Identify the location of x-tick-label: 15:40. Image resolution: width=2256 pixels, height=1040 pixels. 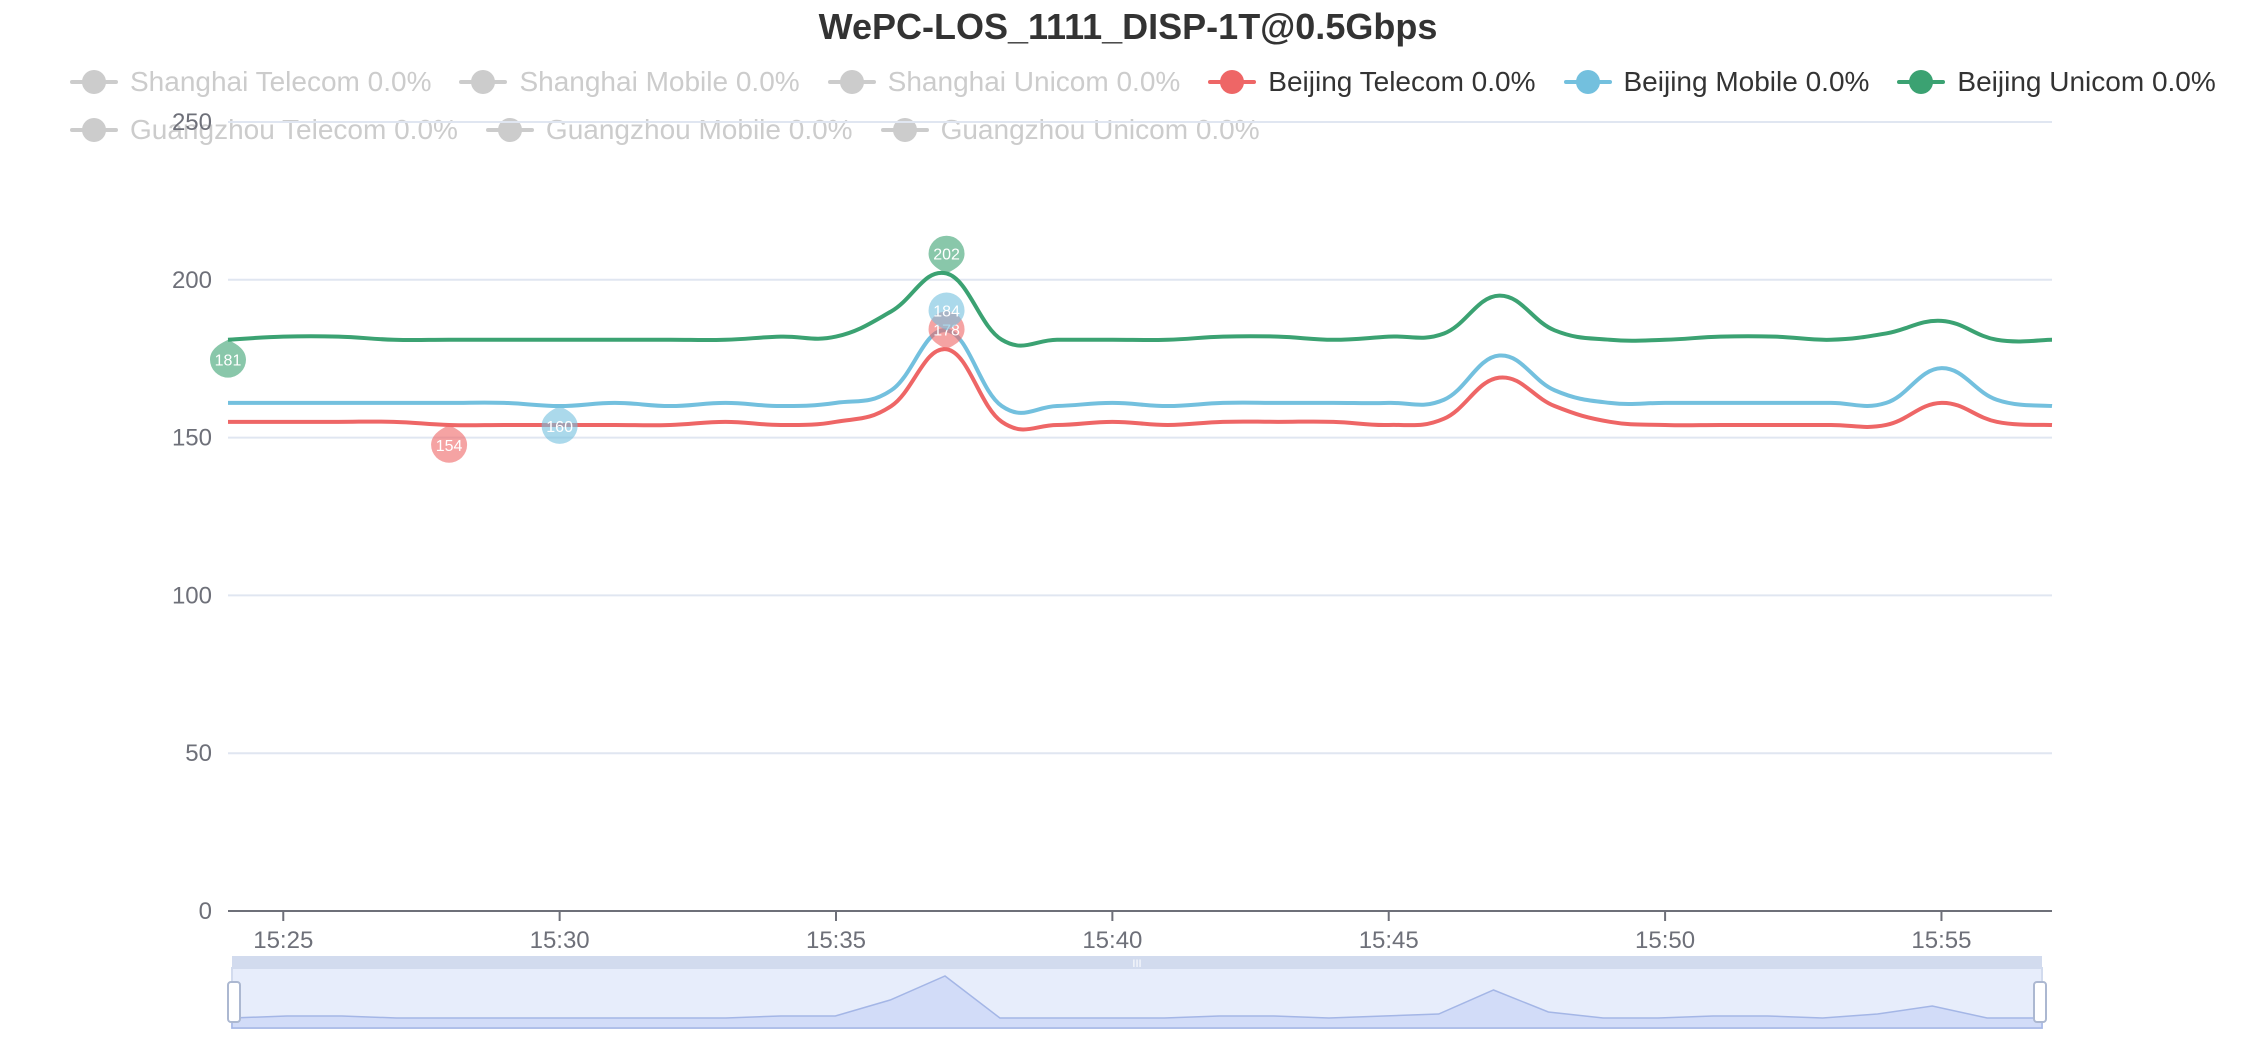
(1112, 940).